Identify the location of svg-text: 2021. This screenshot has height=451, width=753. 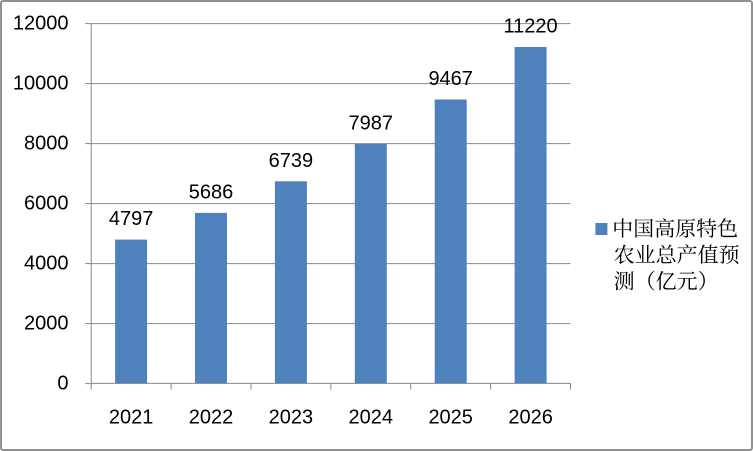
(131, 417).